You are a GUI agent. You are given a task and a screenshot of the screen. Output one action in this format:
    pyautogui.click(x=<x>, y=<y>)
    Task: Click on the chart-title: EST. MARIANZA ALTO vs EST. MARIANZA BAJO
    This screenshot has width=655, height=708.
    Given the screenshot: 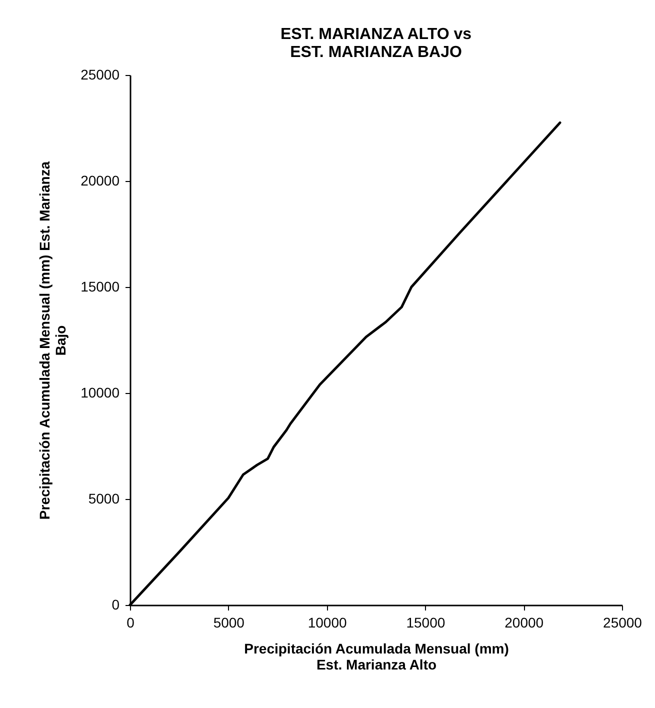 What is the action you would take?
    pyautogui.click(x=376, y=43)
    